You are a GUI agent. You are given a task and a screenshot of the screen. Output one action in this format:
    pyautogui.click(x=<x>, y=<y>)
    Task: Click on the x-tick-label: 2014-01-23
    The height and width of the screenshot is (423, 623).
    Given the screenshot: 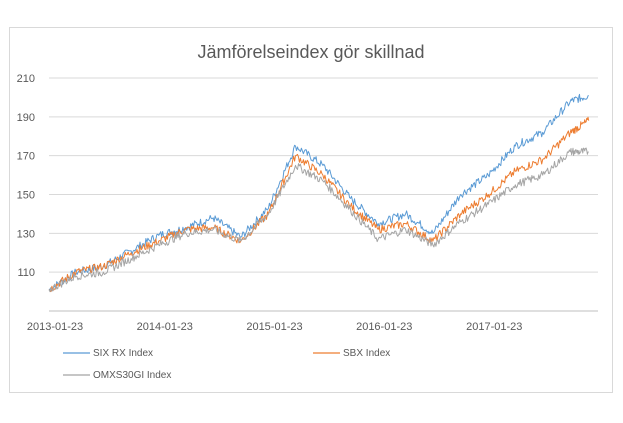 What is the action you would take?
    pyautogui.click(x=165, y=327)
    